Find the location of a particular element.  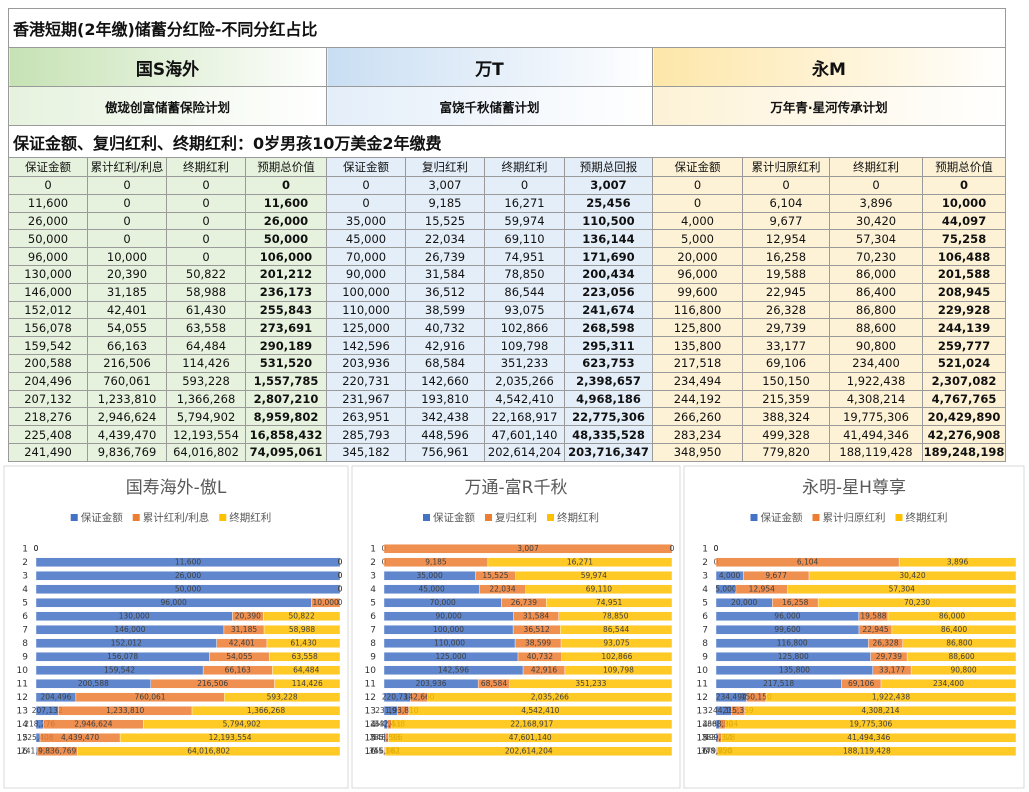

data-label: 203,936 is located at coordinates (431, 683).